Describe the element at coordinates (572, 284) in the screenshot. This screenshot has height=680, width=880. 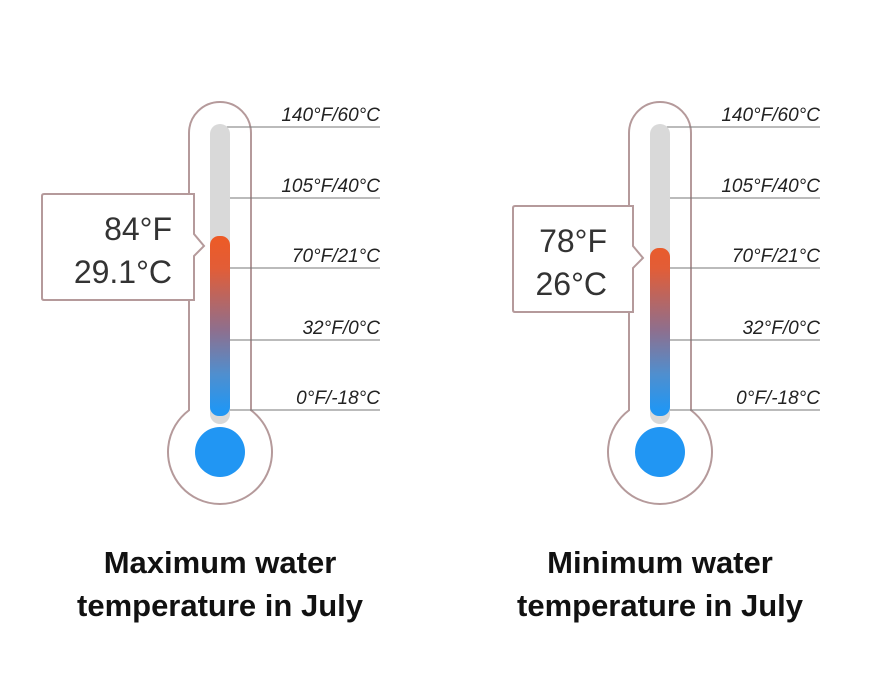
I see `value-celsius: 26°C` at that location.